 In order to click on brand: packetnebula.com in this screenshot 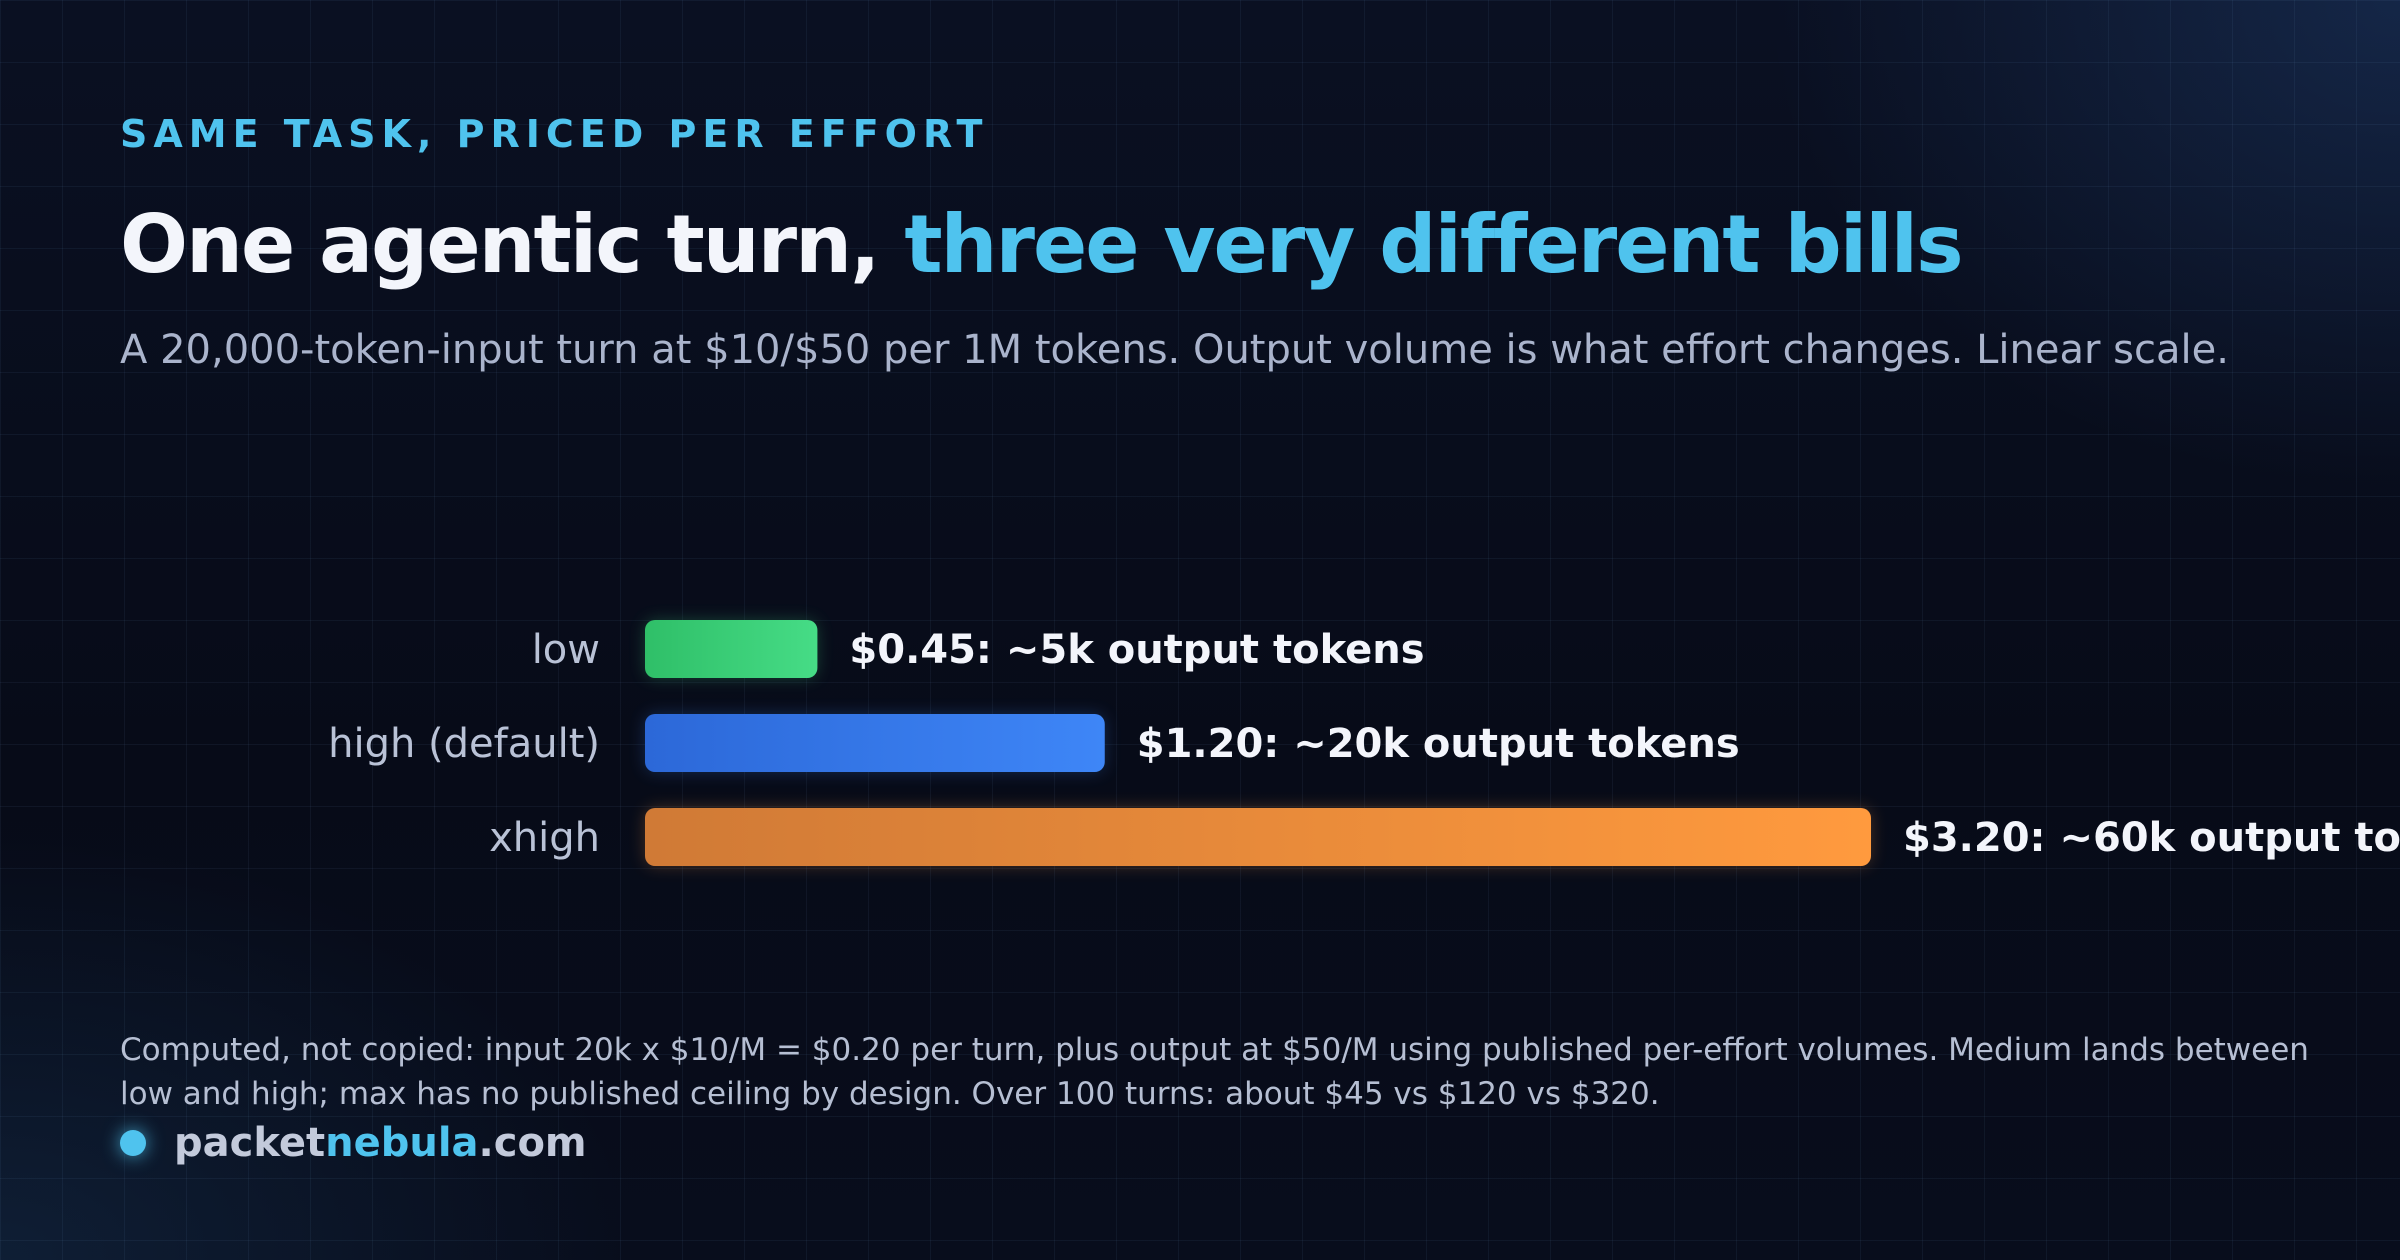, I will do `click(353, 1143)`.